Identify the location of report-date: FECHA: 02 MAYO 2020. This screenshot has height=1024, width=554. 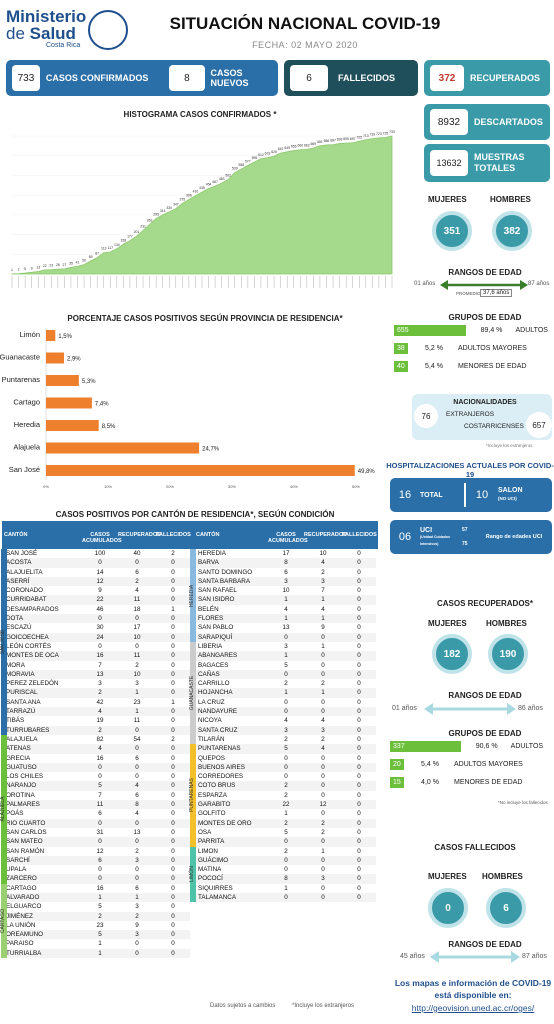
(305, 45).